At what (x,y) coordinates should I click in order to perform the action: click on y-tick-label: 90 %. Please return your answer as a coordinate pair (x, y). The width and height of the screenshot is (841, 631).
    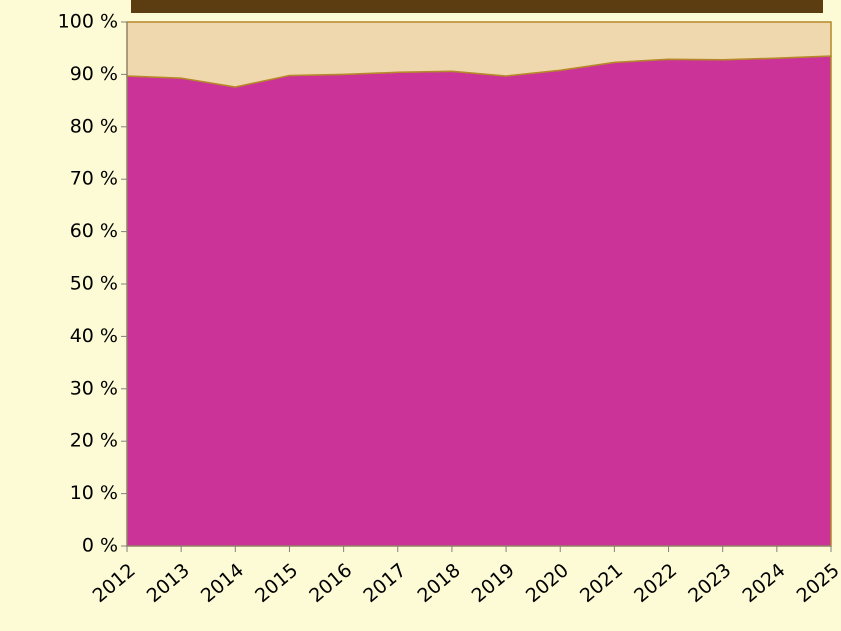
    Looking at the image, I should click on (94, 74).